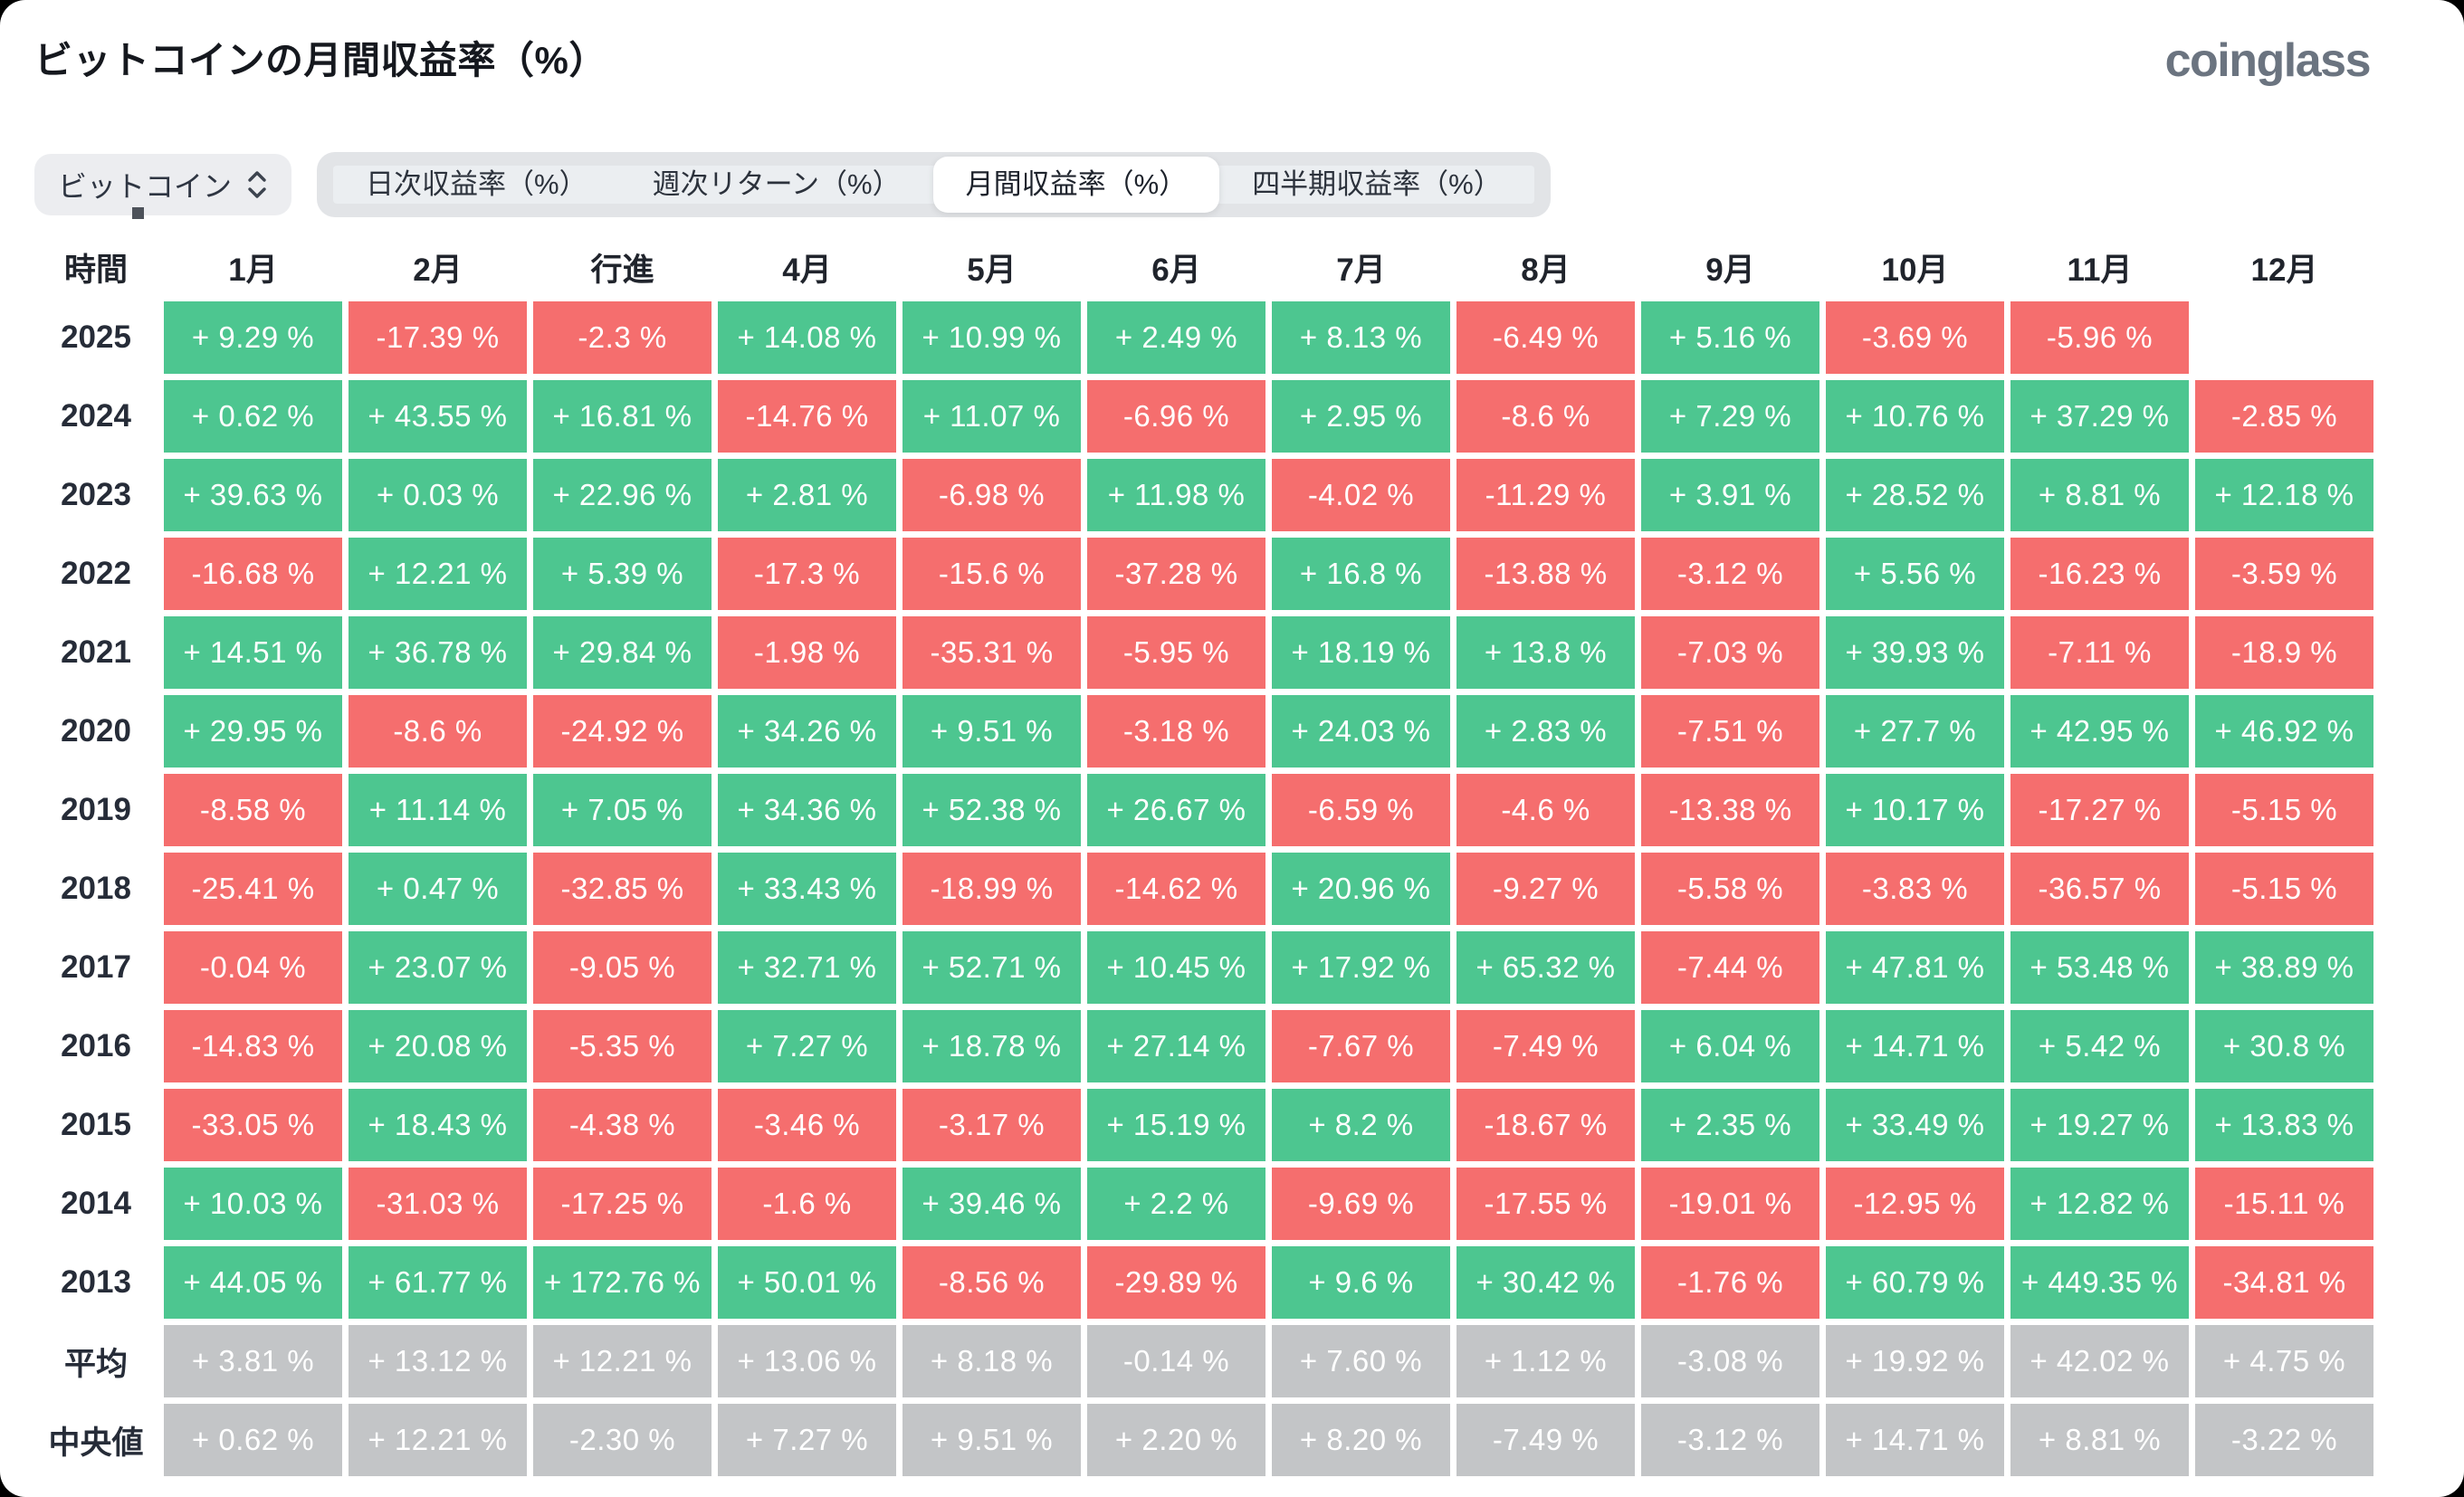  What do you see at coordinates (2284, 1440) in the screenshot?
I see `return-cell: -3.22 %` at bounding box center [2284, 1440].